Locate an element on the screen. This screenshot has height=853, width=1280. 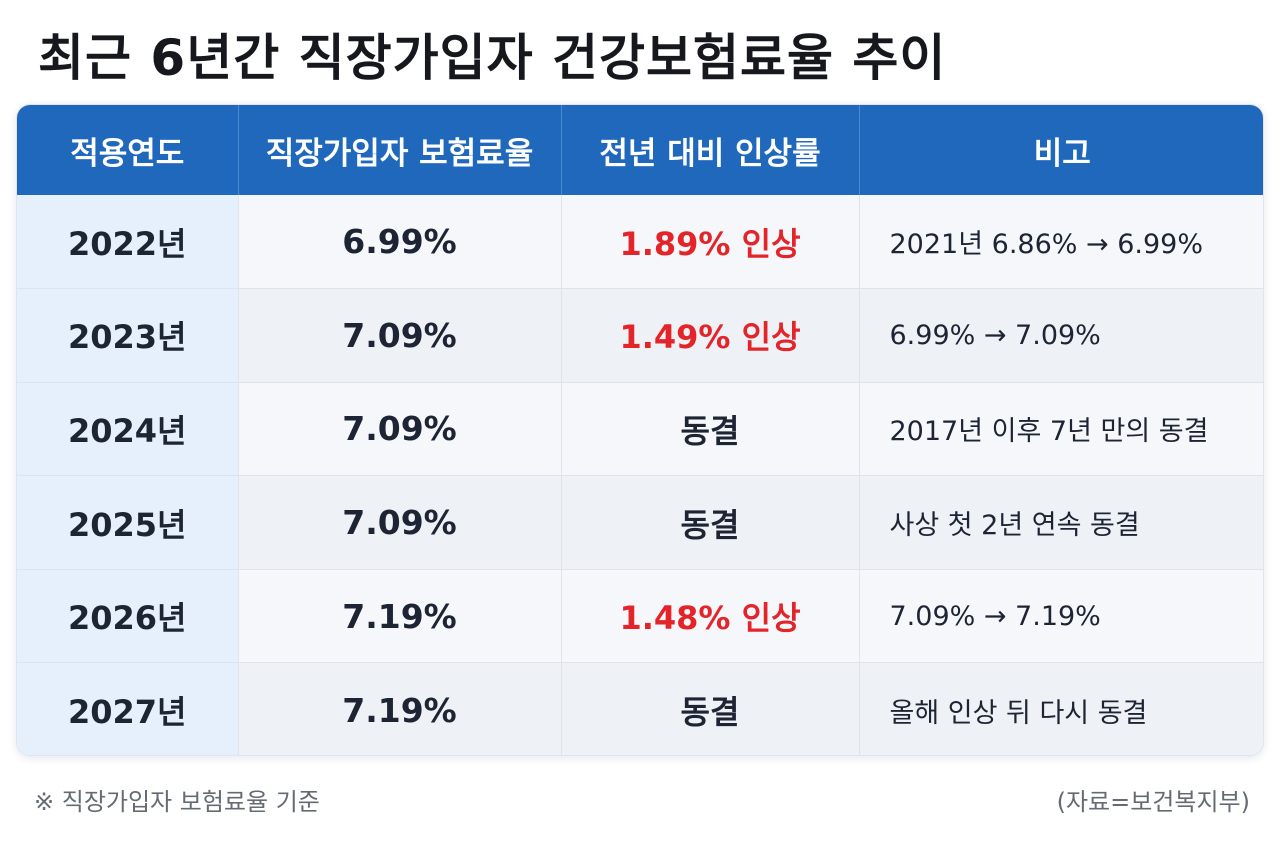
year-cell: 2026년 is located at coordinates (128, 616).